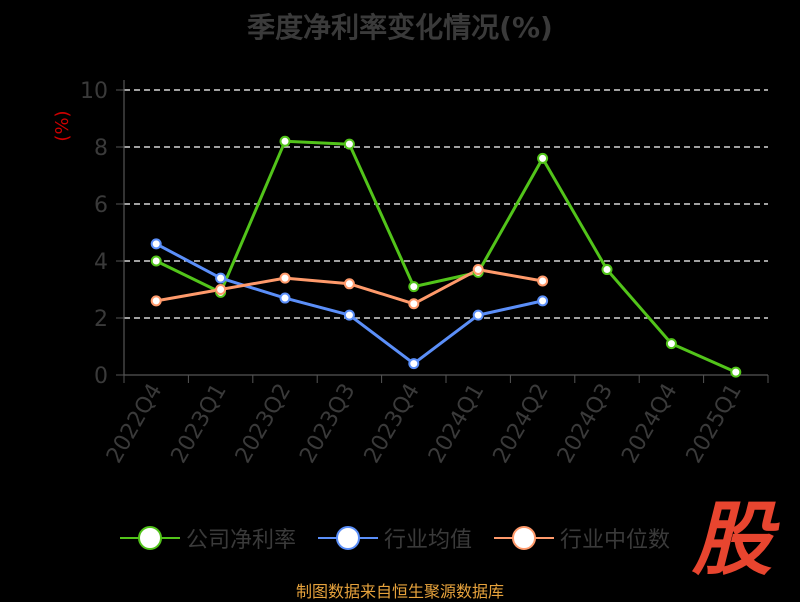  I want to click on y-tick-label: 4, so click(101, 262).